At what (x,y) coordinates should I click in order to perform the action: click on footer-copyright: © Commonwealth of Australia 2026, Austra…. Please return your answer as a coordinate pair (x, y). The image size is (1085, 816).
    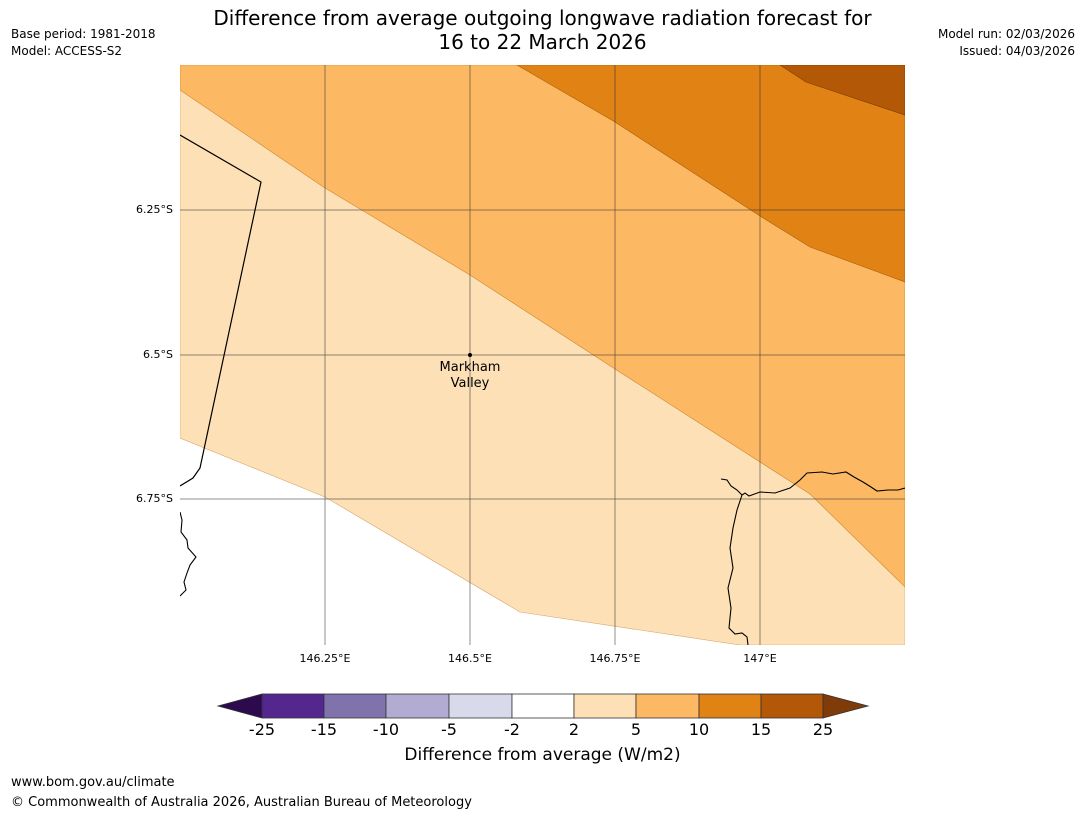
    Looking at the image, I should click on (241, 802).